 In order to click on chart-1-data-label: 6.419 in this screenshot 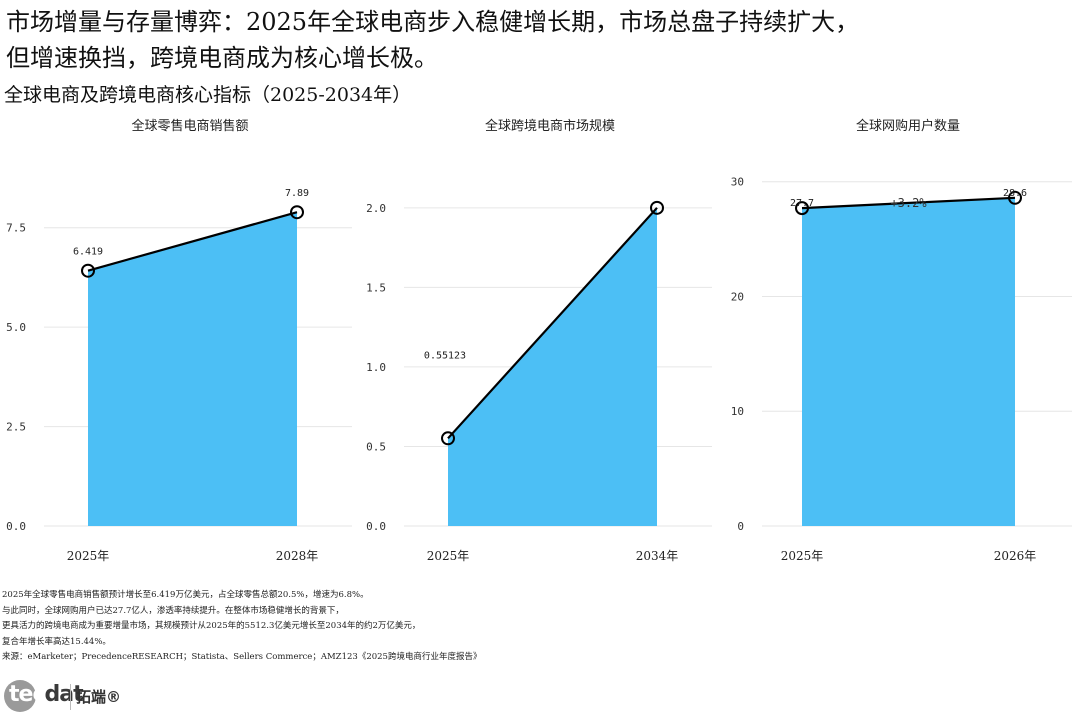, I will do `click(88, 252)`.